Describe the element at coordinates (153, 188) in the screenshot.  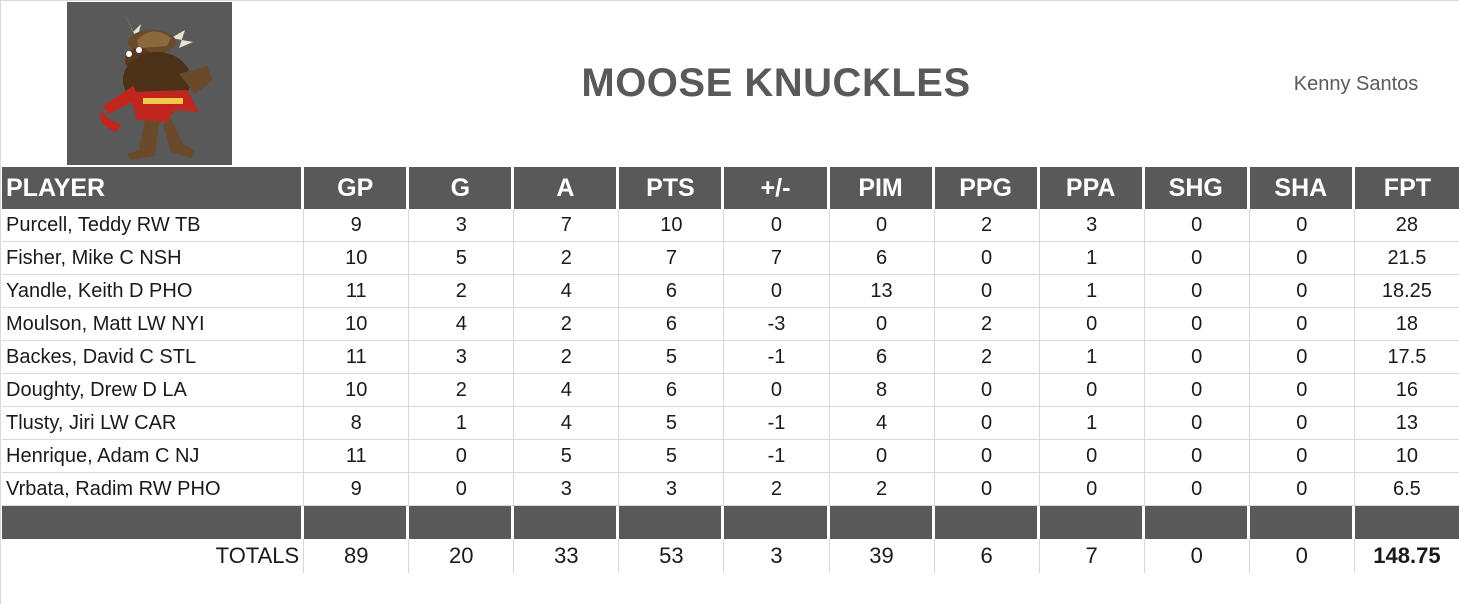
I see `column-header-player: PLAYER` at that location.